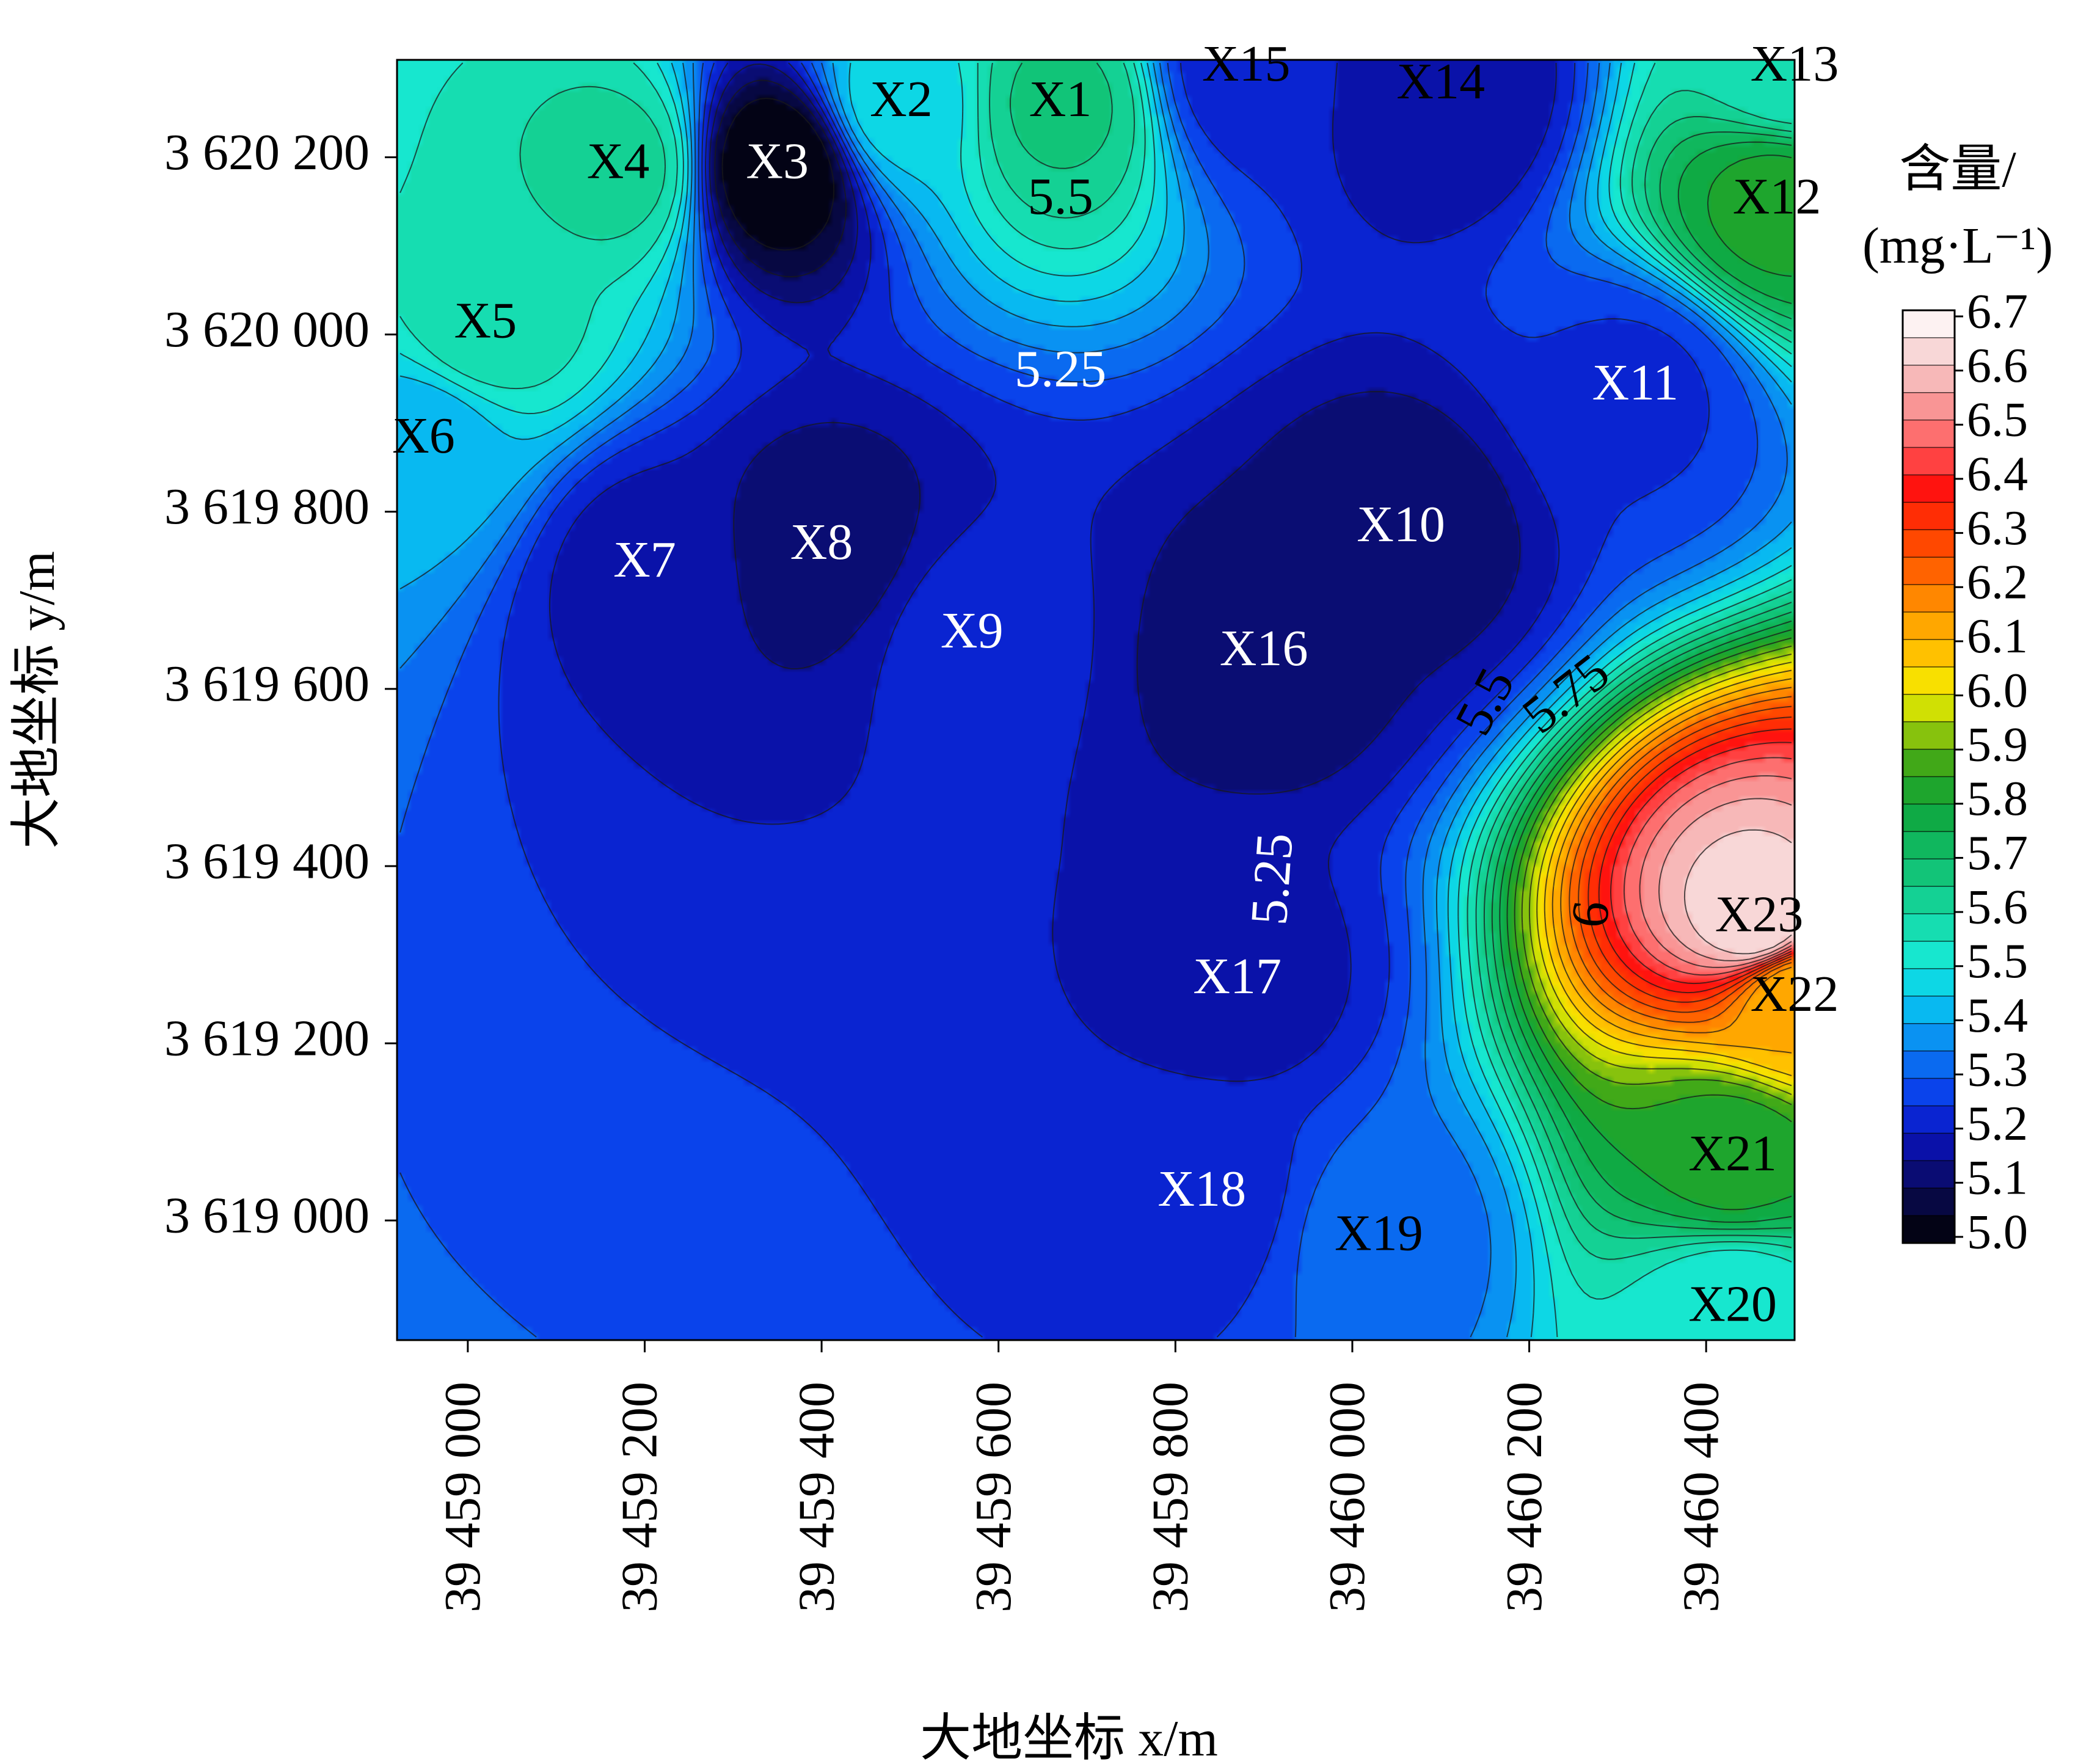 The image size is (2089, 1764). Describe the element at coordinates (267, 1215) in the screenshot. I see `y-tick-label-7: 3 619 000` at that location.